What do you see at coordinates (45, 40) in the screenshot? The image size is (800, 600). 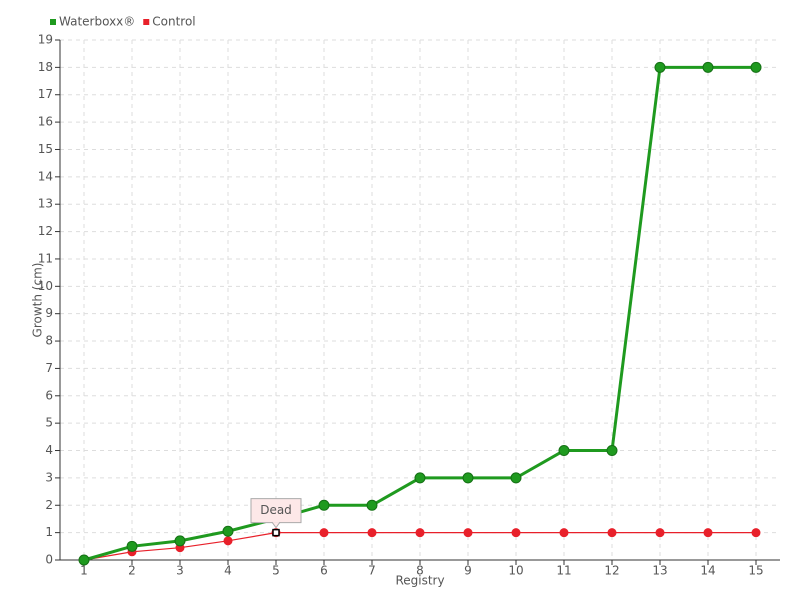 I see `y-tick-label: 19` at bounding box center [45, 40].